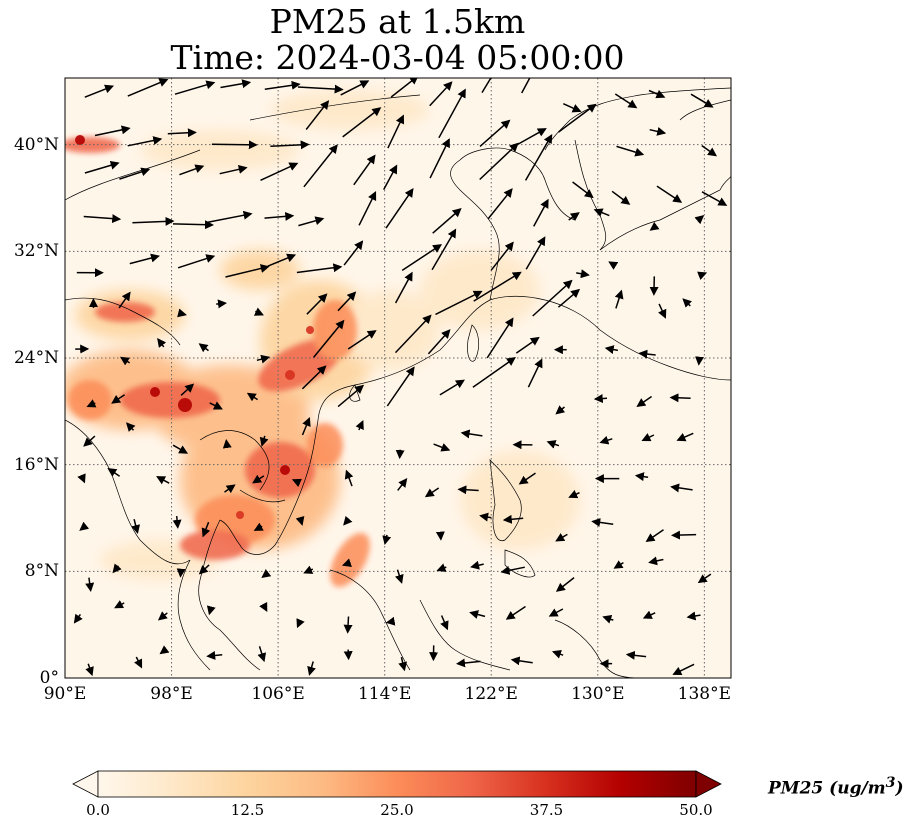 The height and width of the screenshot is (836, 905). I want to click on colorbar-label: PM25 (ug/m3), so click(836, 787).